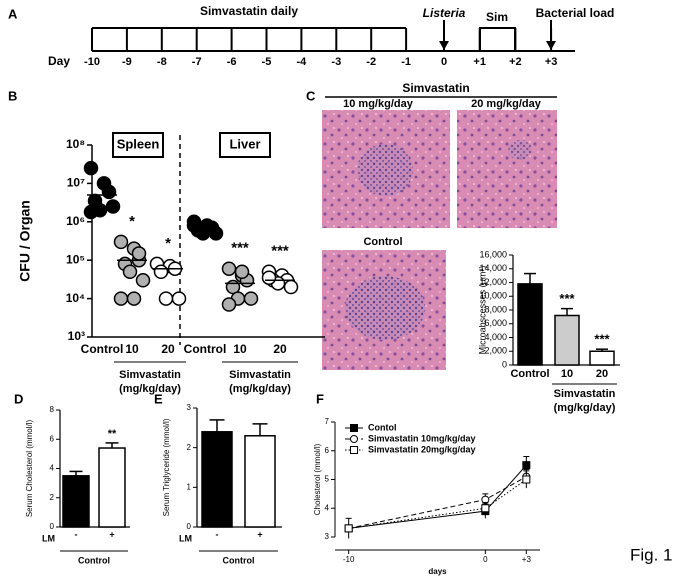 The width and height of the screenshot is (683, 583). Describe the element at coordinates (92, 62) in the screenshot. I see `day-label: -10` at that location.